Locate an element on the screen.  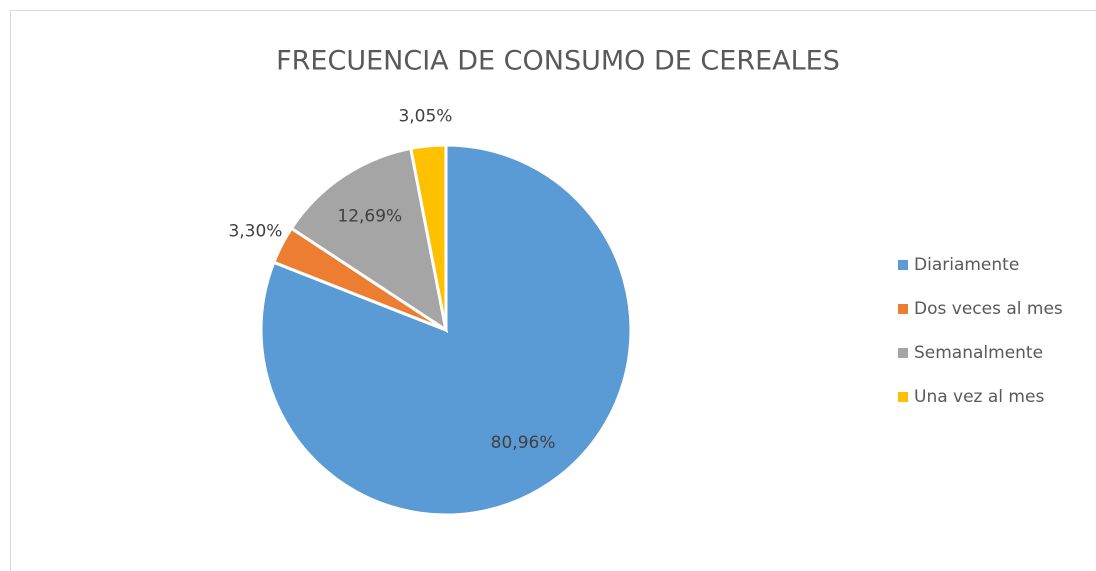
data-label: 80,96% is located at coordinates (523, 443).